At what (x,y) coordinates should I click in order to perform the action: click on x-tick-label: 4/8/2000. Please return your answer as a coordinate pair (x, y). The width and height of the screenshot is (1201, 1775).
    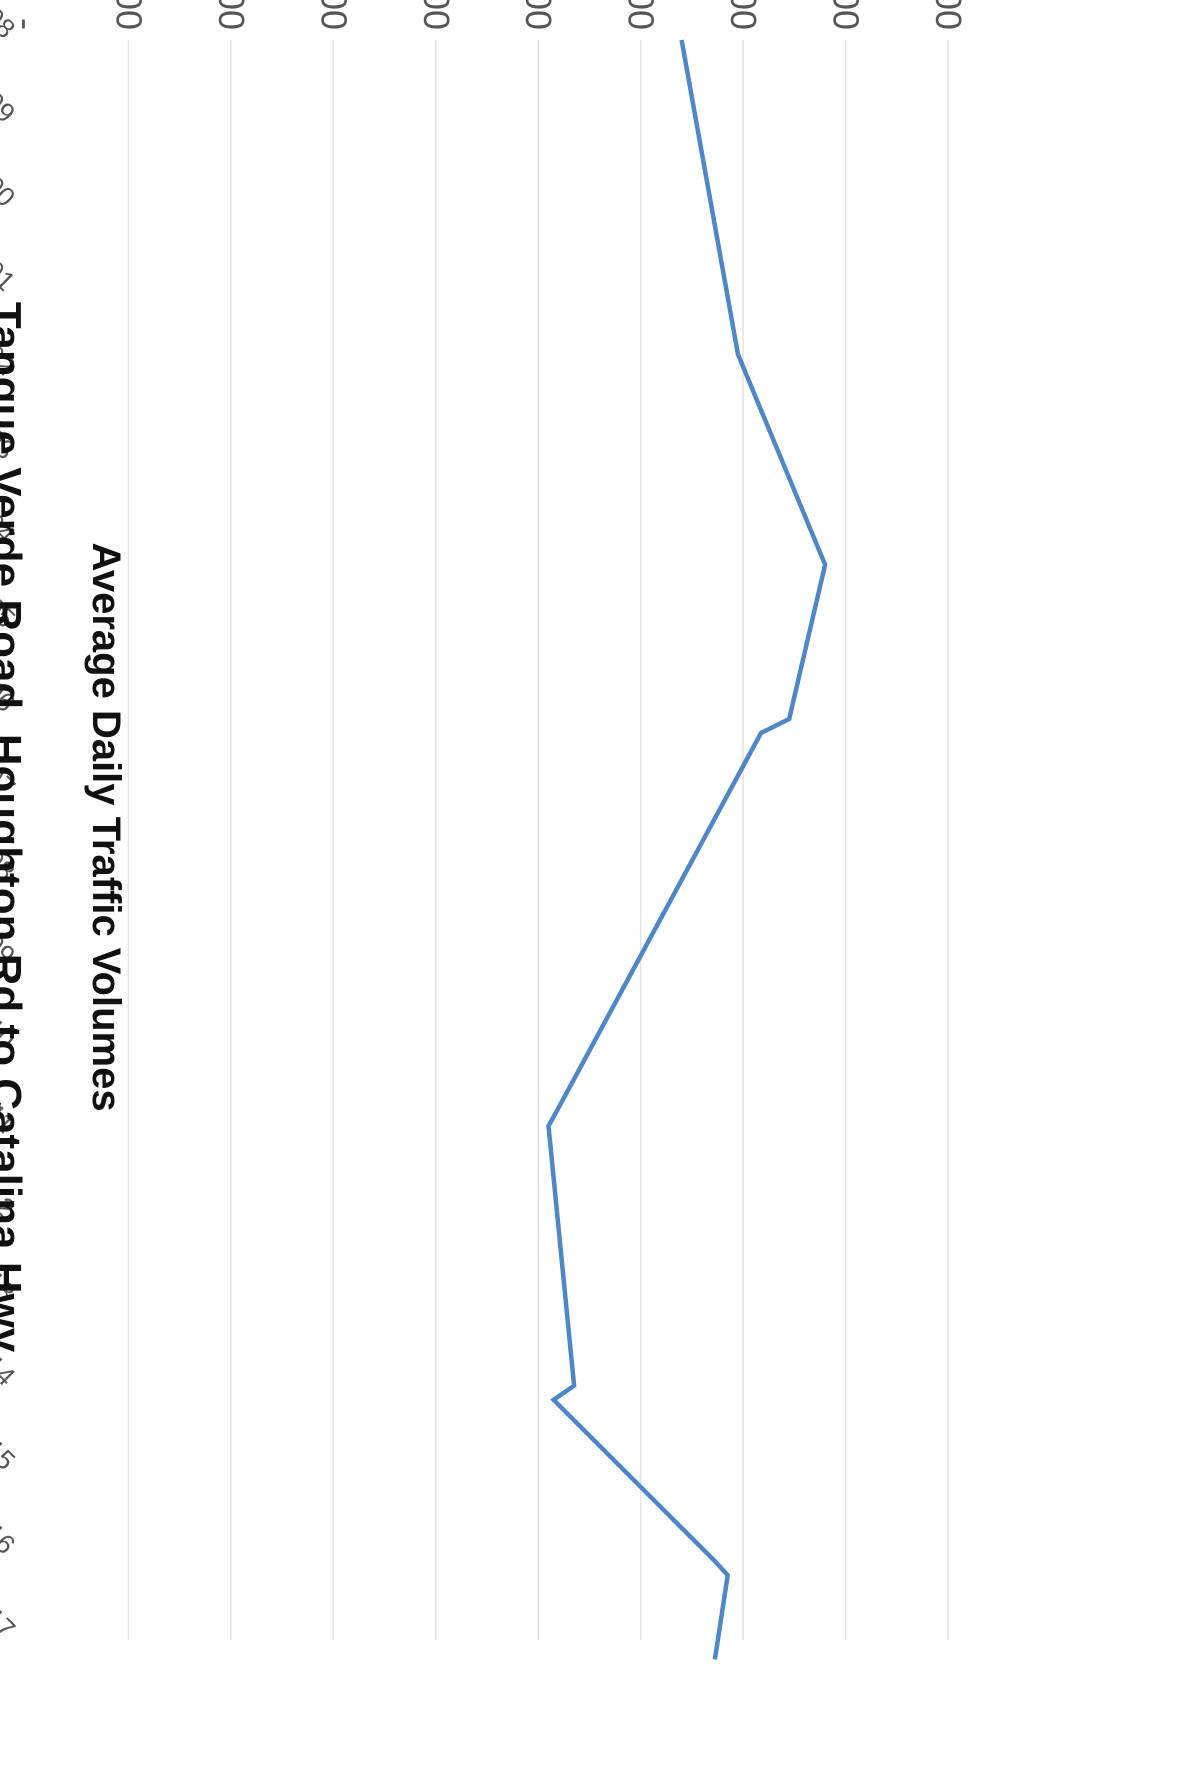
    Looking at the image, I should click on (10, 165).